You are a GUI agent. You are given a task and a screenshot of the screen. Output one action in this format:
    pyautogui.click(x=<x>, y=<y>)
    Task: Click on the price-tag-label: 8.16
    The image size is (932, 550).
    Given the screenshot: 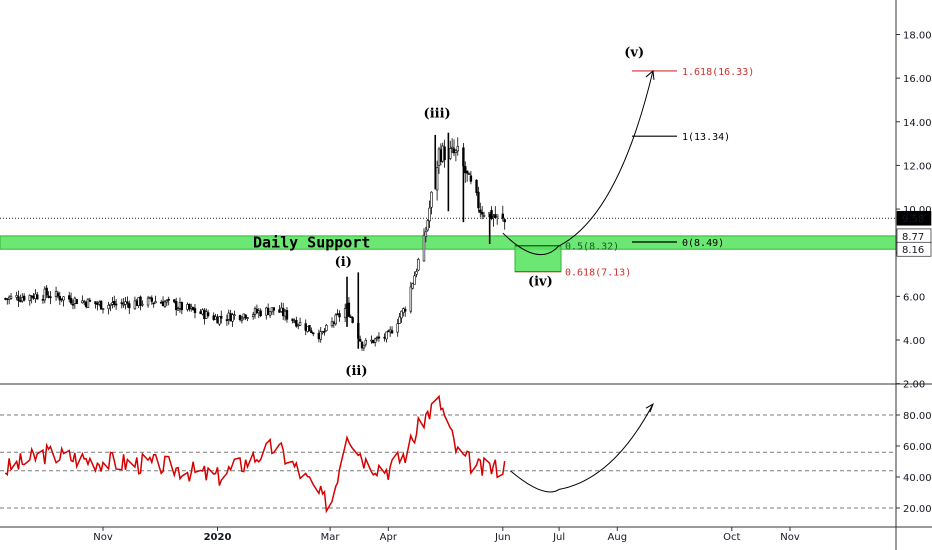 What is the action you would take?
    pyautogui.click(x=913, y=250)
    